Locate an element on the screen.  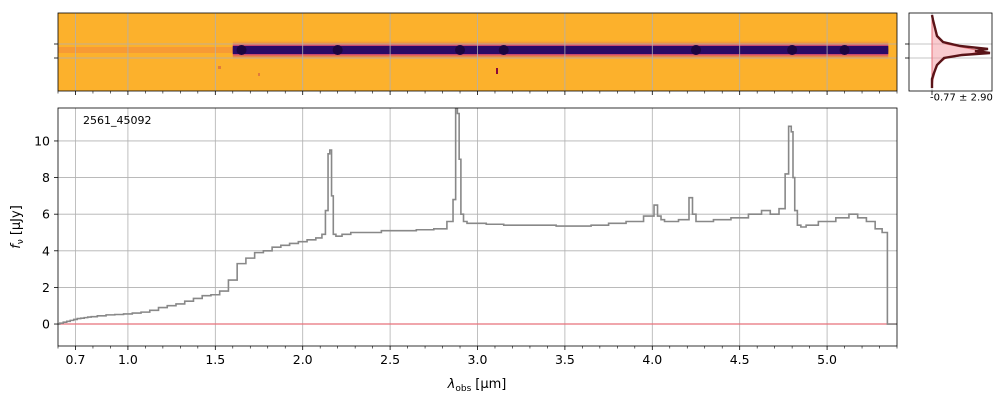
x-tick-label: 5.0 is located at coordinates (827, 359).